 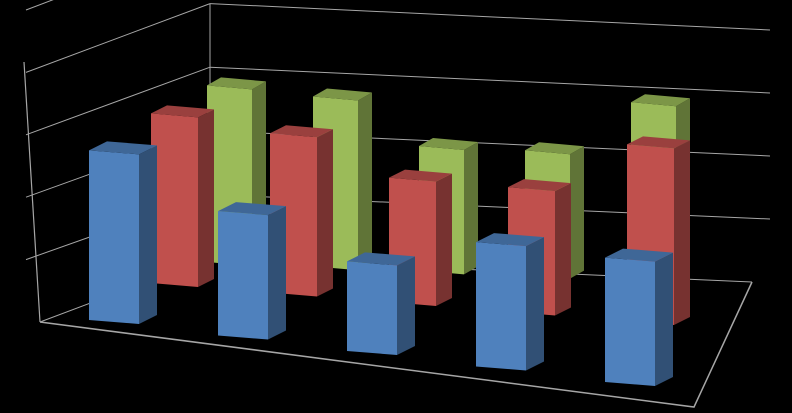 I want to click on side-wall-front-edge, so click(x=32, y=192).